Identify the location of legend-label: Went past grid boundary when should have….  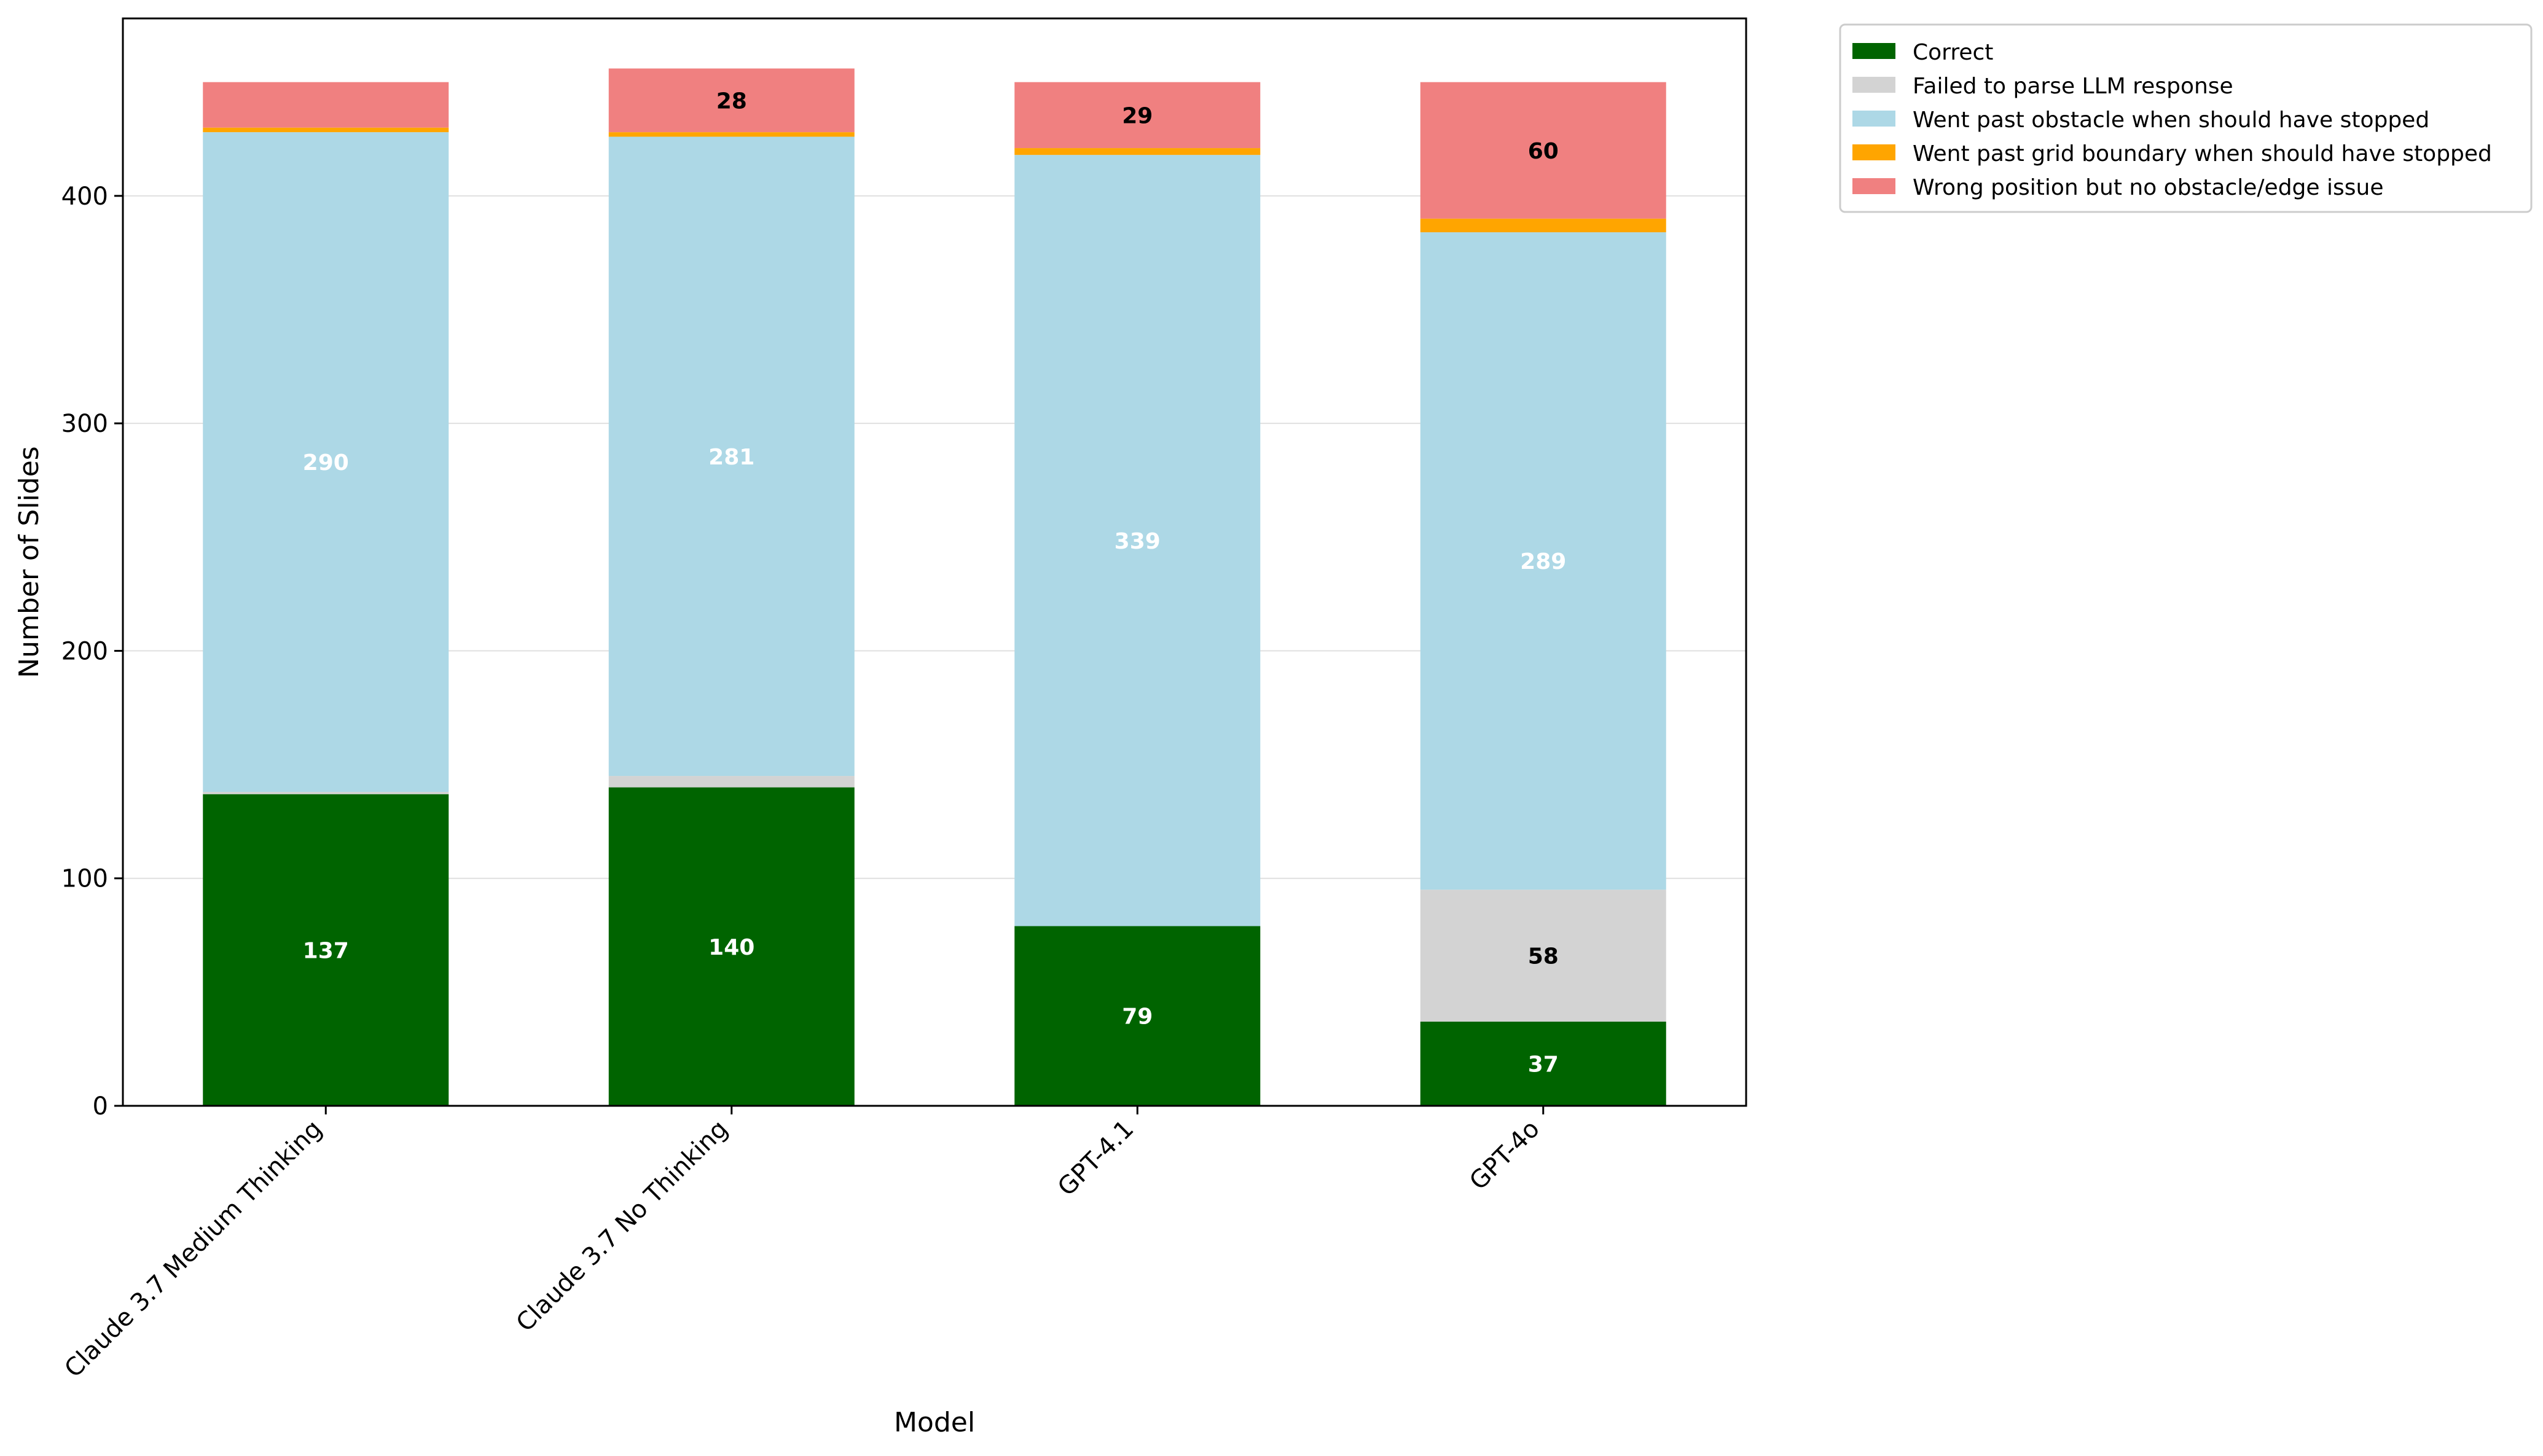
(2202, 153).